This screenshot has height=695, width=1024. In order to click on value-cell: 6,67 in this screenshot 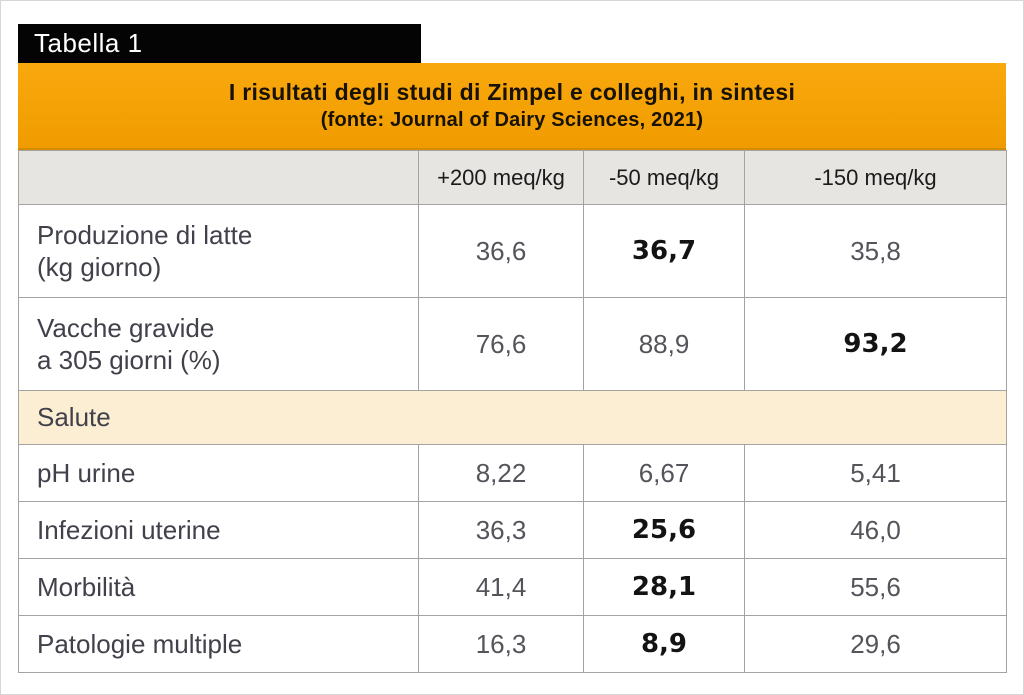, I will do `click(664, 473)`.